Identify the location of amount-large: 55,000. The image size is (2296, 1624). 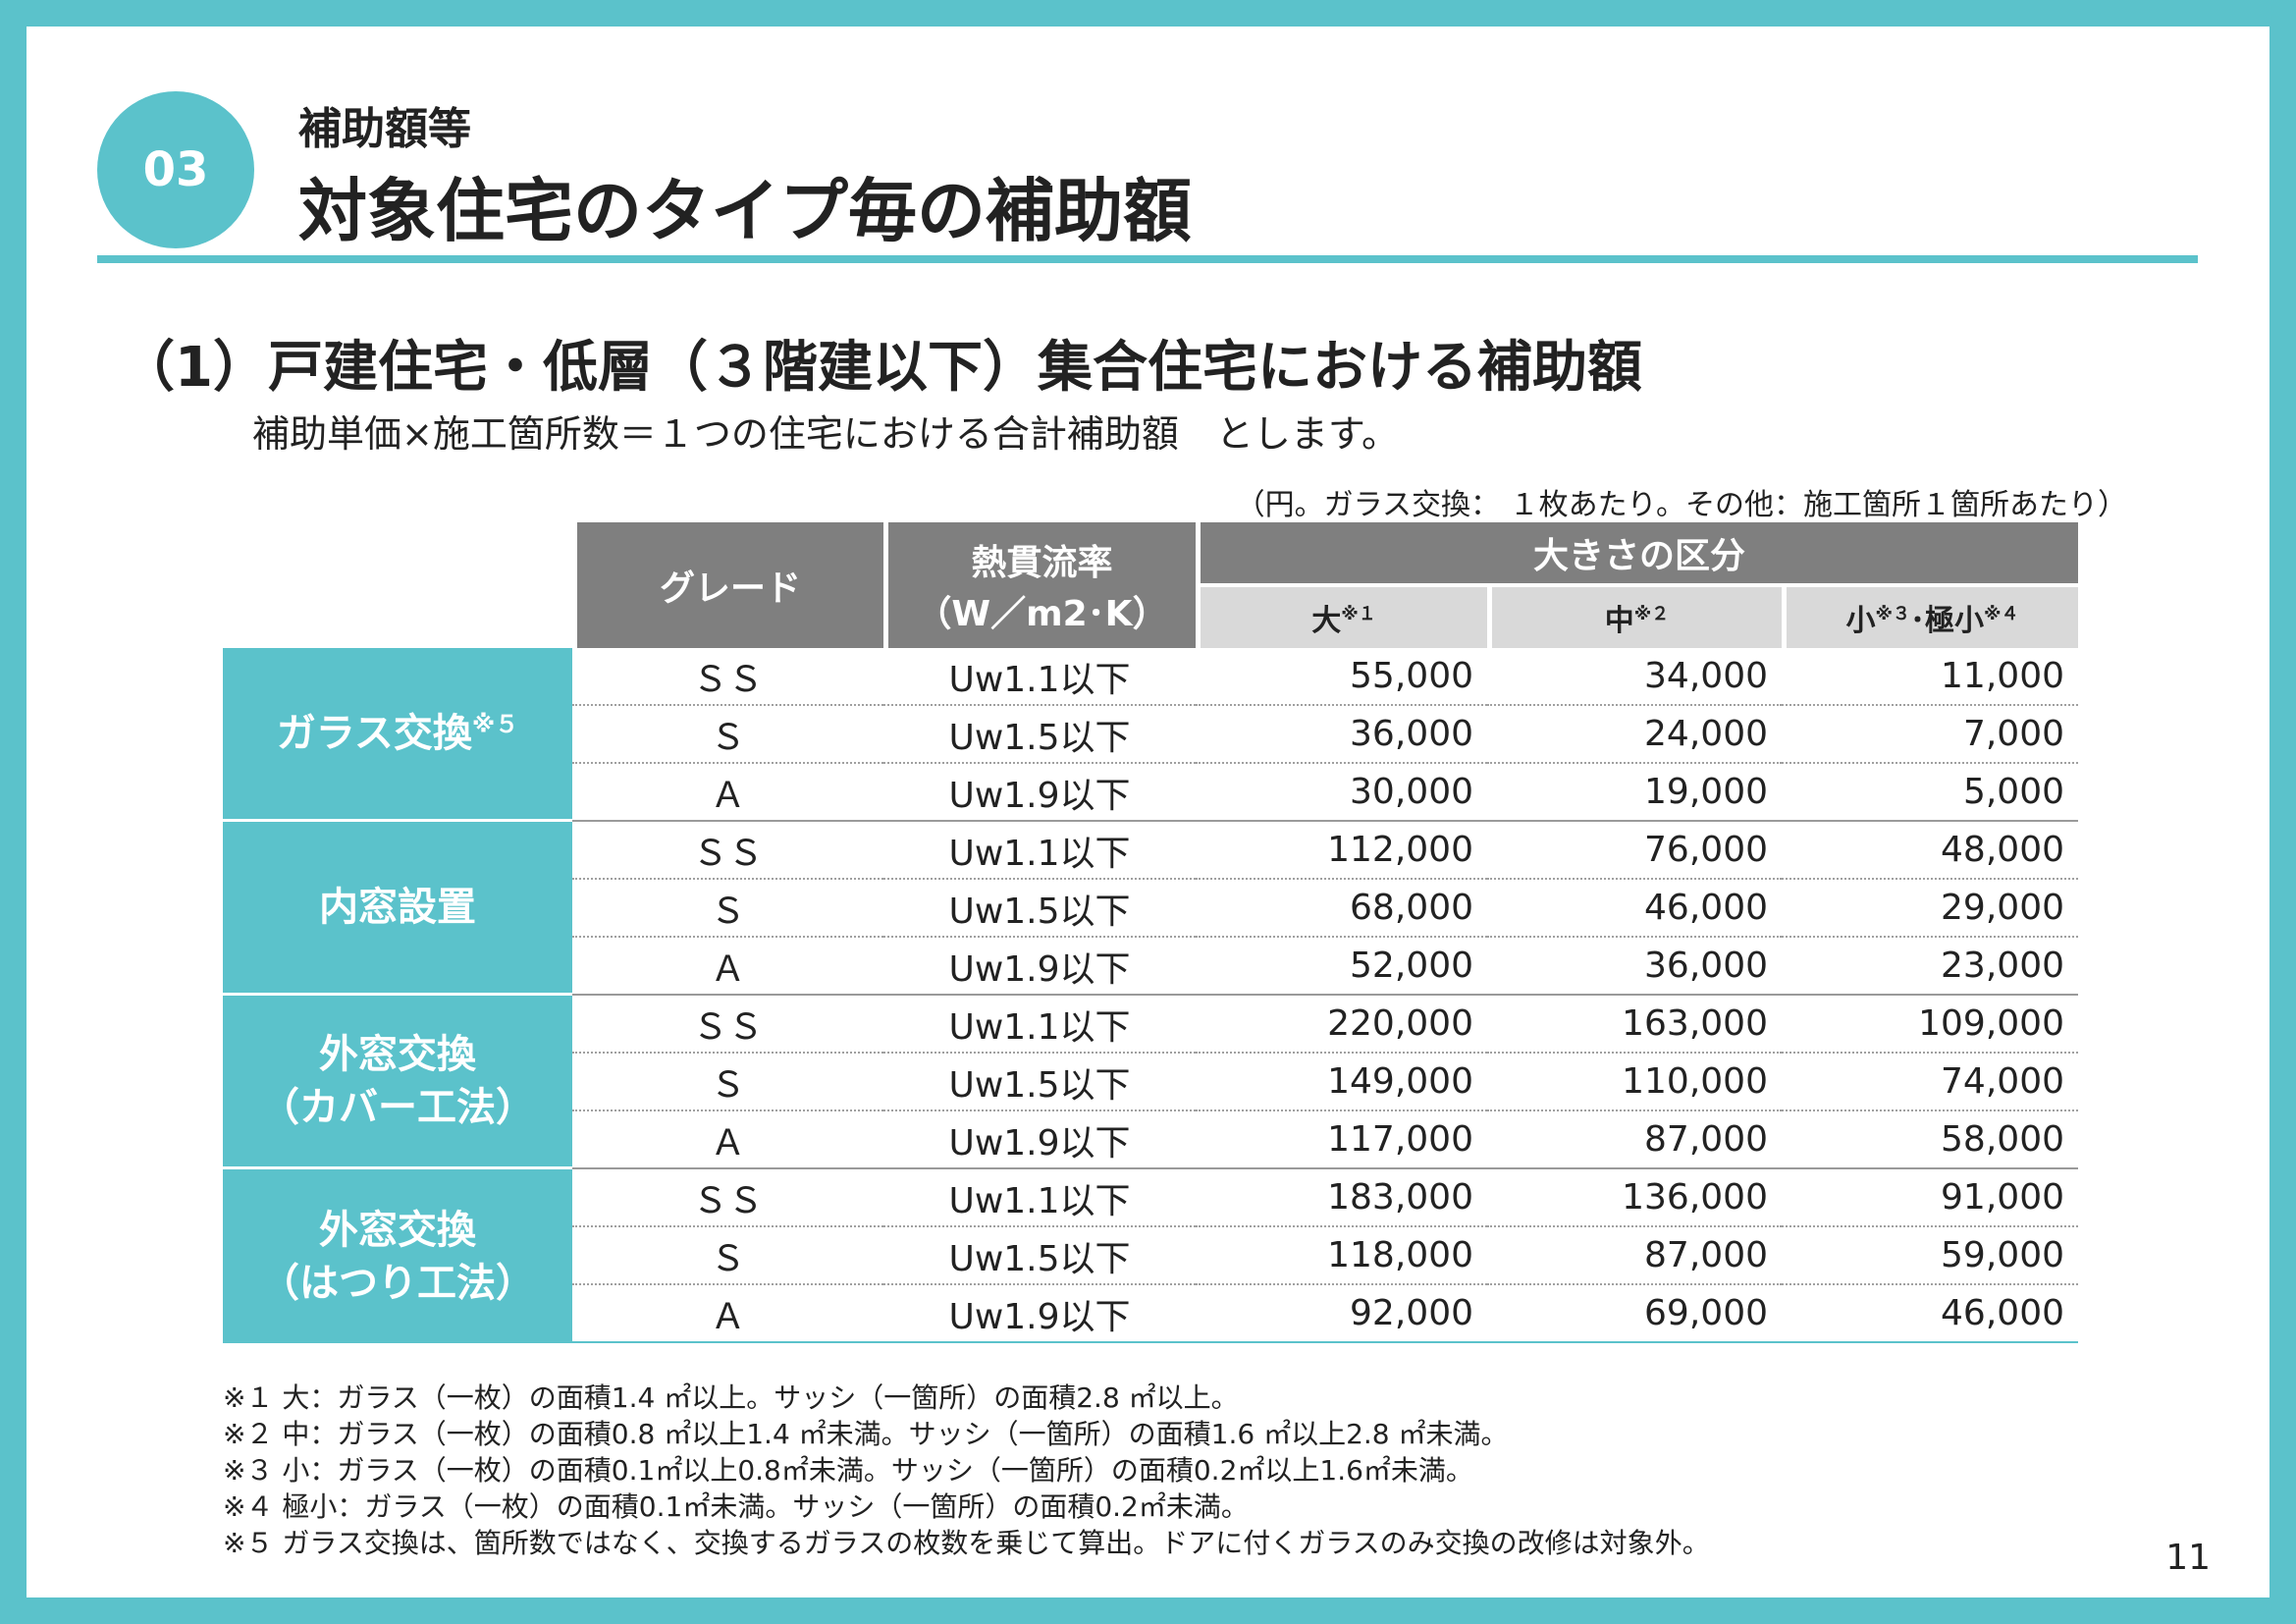
(1341, 677).